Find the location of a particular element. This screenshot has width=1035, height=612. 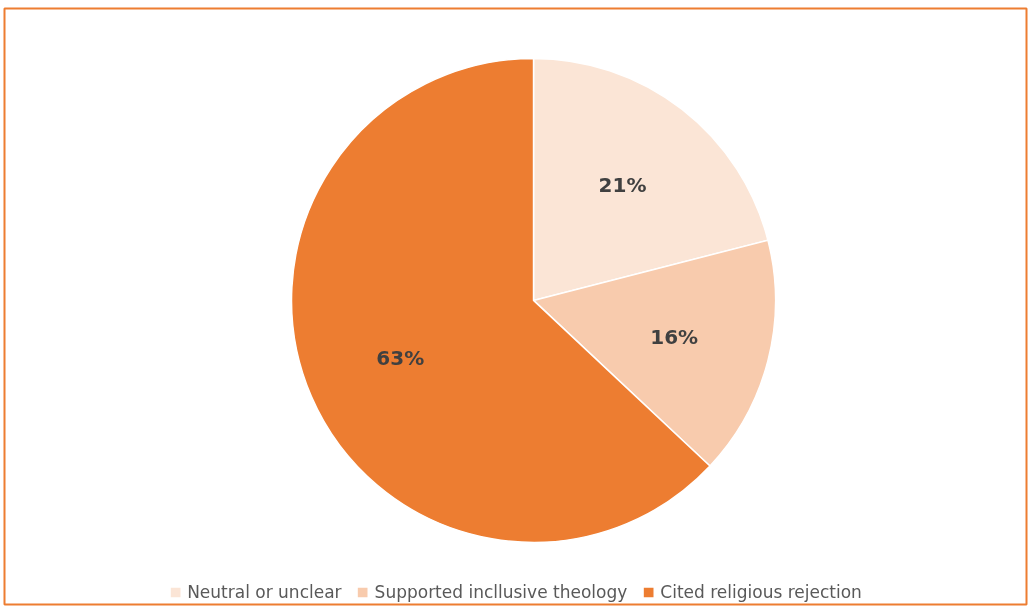

data-label: 16% is located at coordinates (674, 336).